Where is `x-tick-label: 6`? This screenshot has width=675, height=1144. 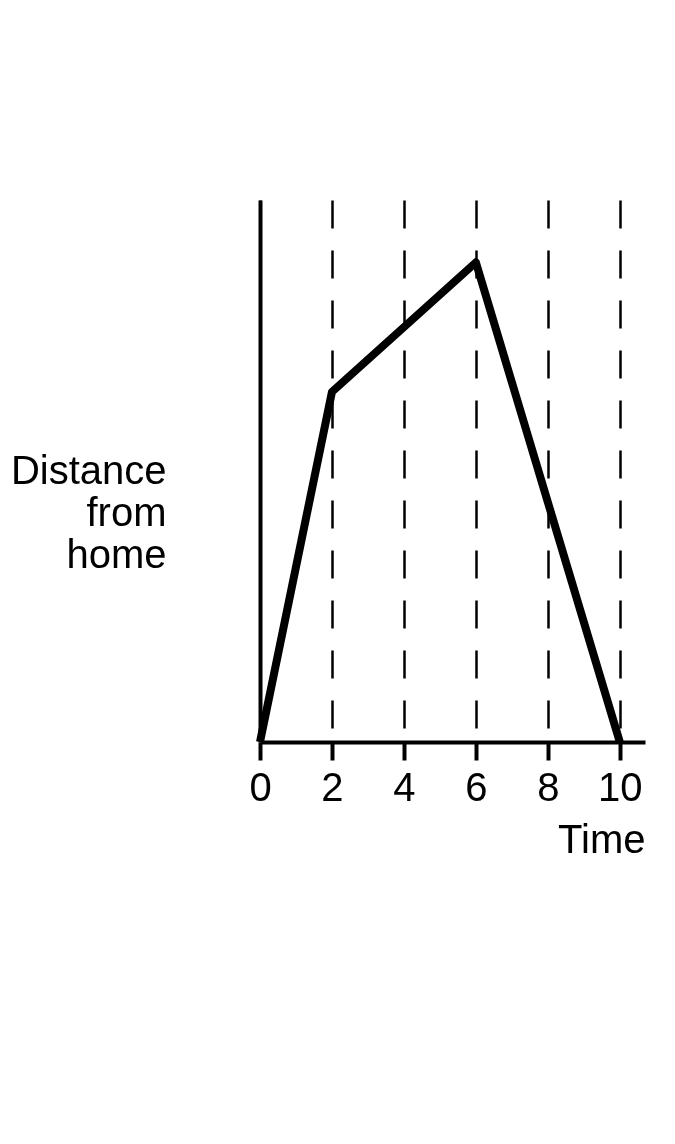 x-tick-label: 6 is located at coordinates (476, 786).